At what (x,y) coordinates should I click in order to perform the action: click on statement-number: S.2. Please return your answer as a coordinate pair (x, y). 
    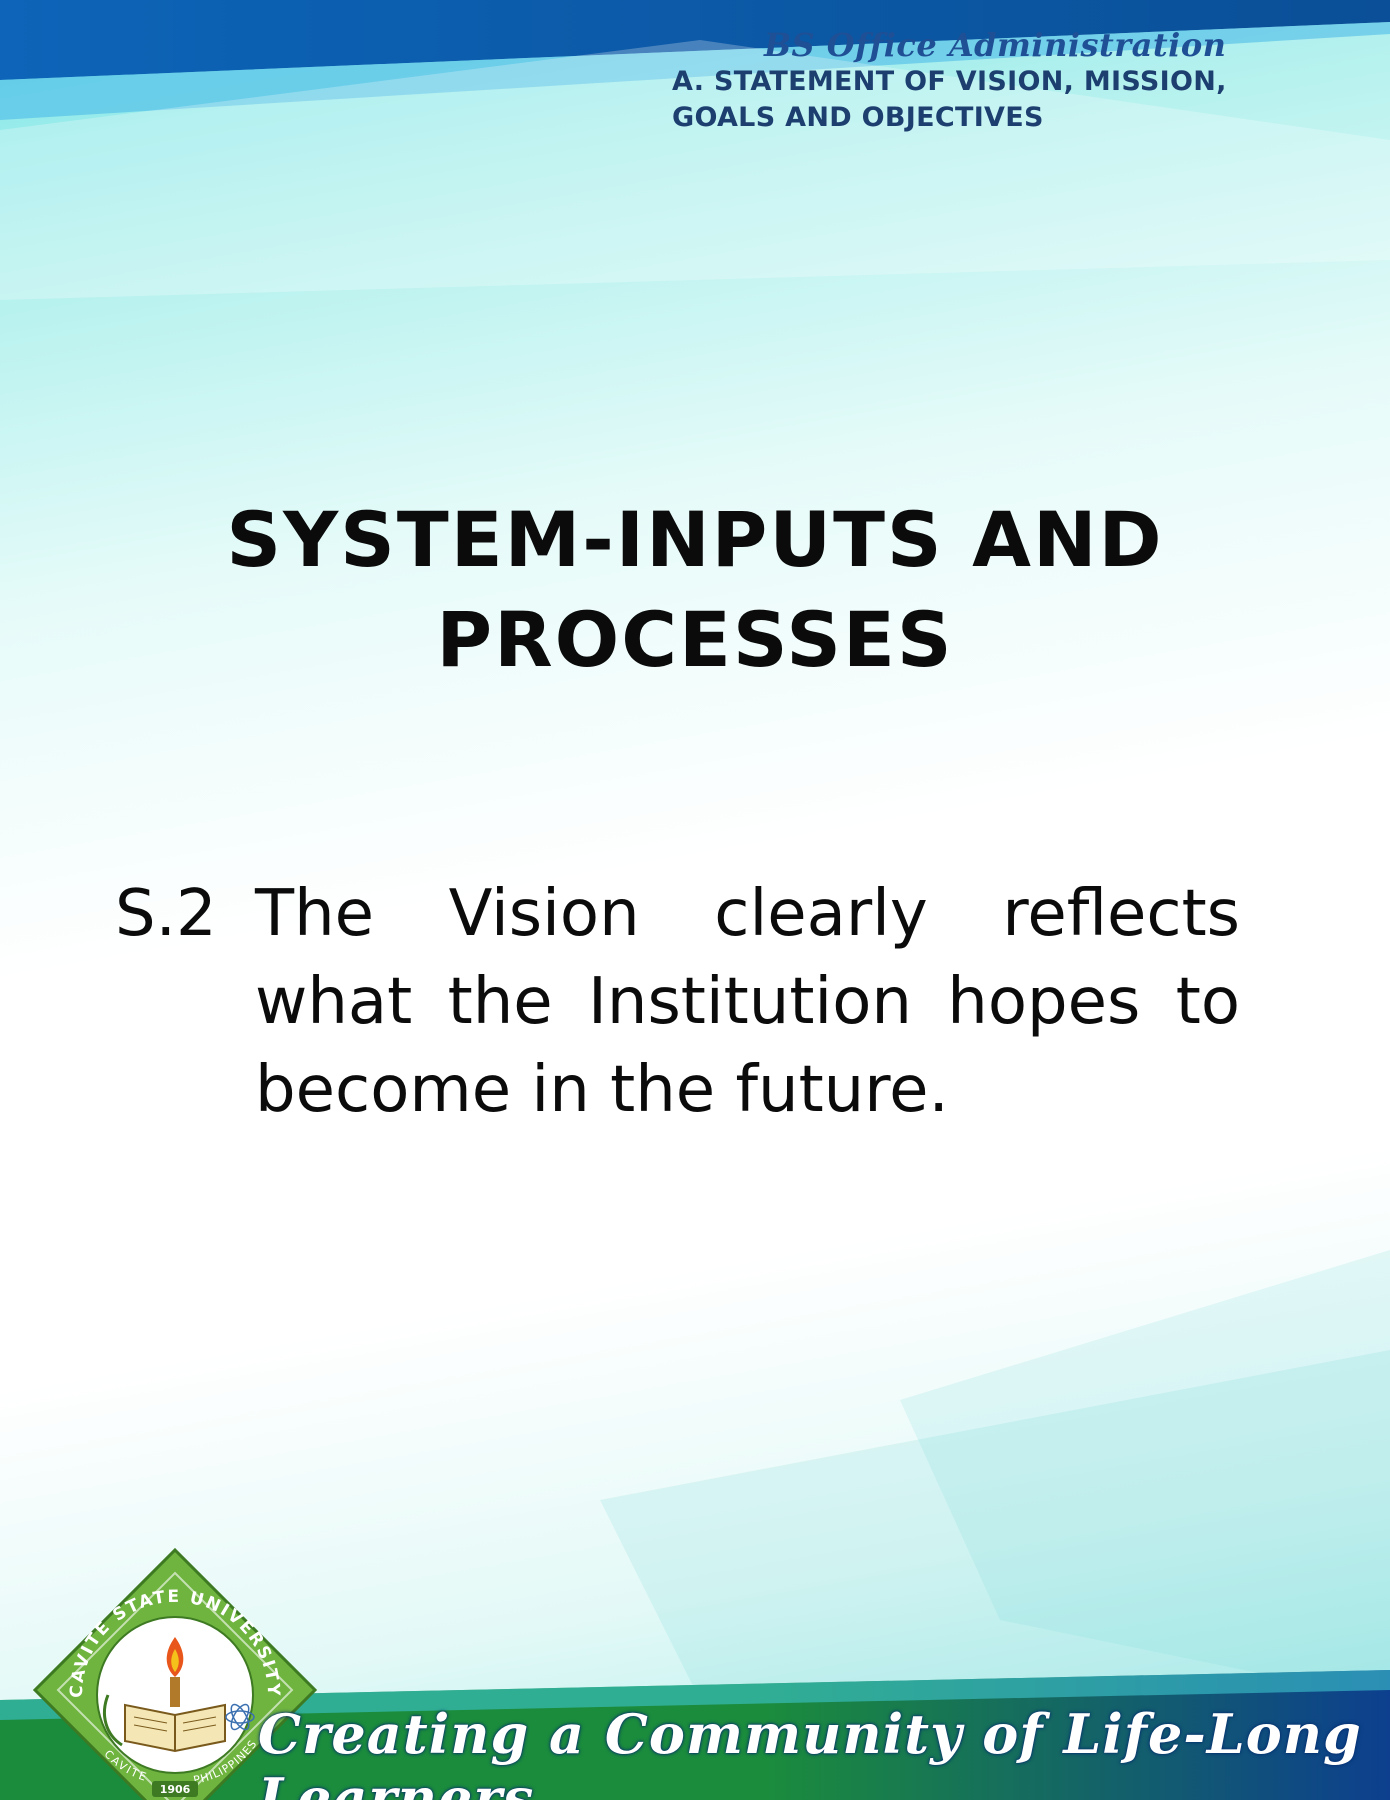
    Looking at the image, I should click on (166, 914).